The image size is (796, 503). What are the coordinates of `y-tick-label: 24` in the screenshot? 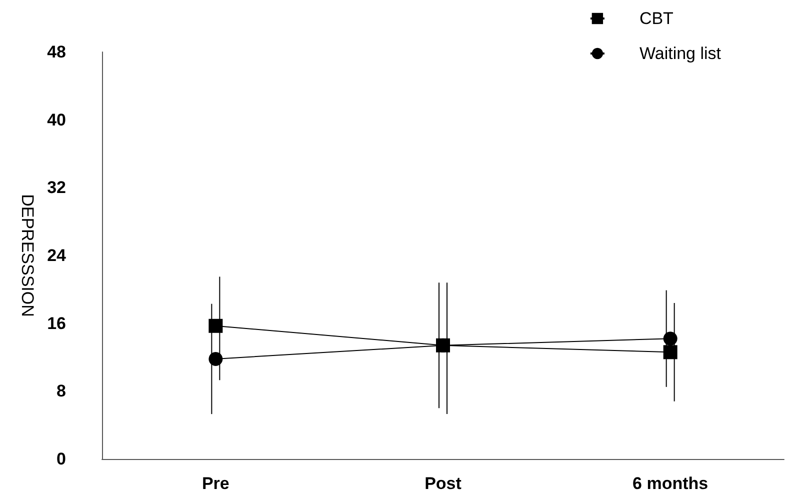 It's located at (57, 255).